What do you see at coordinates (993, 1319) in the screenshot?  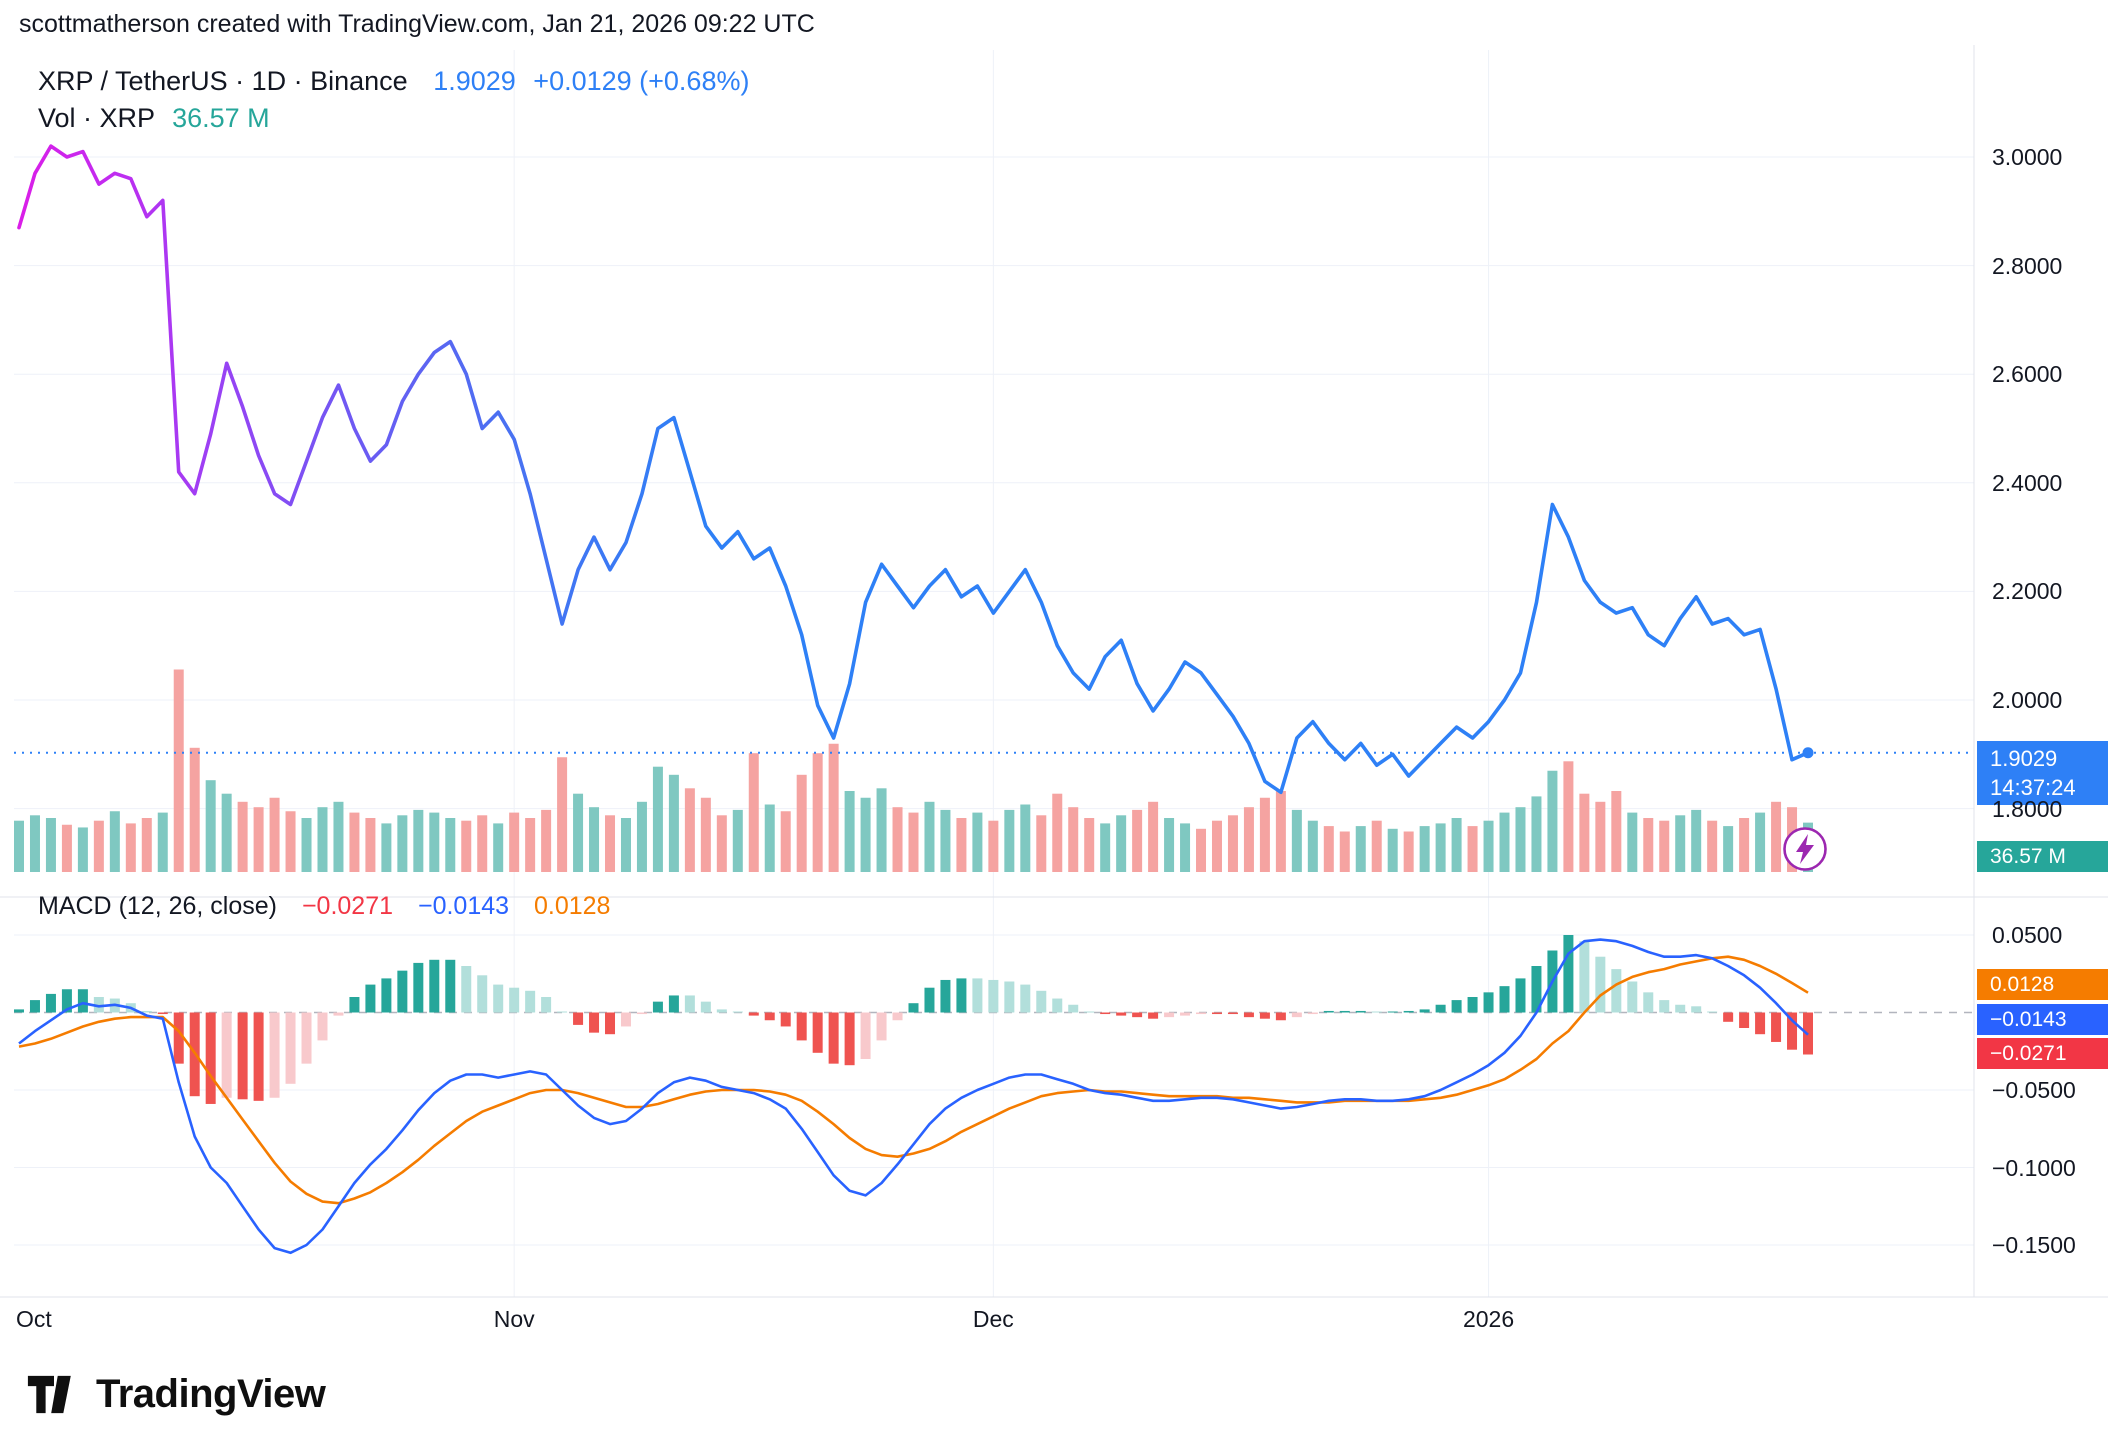 I see `time-axis-label: Dec` at bounding box center [993, 1319].